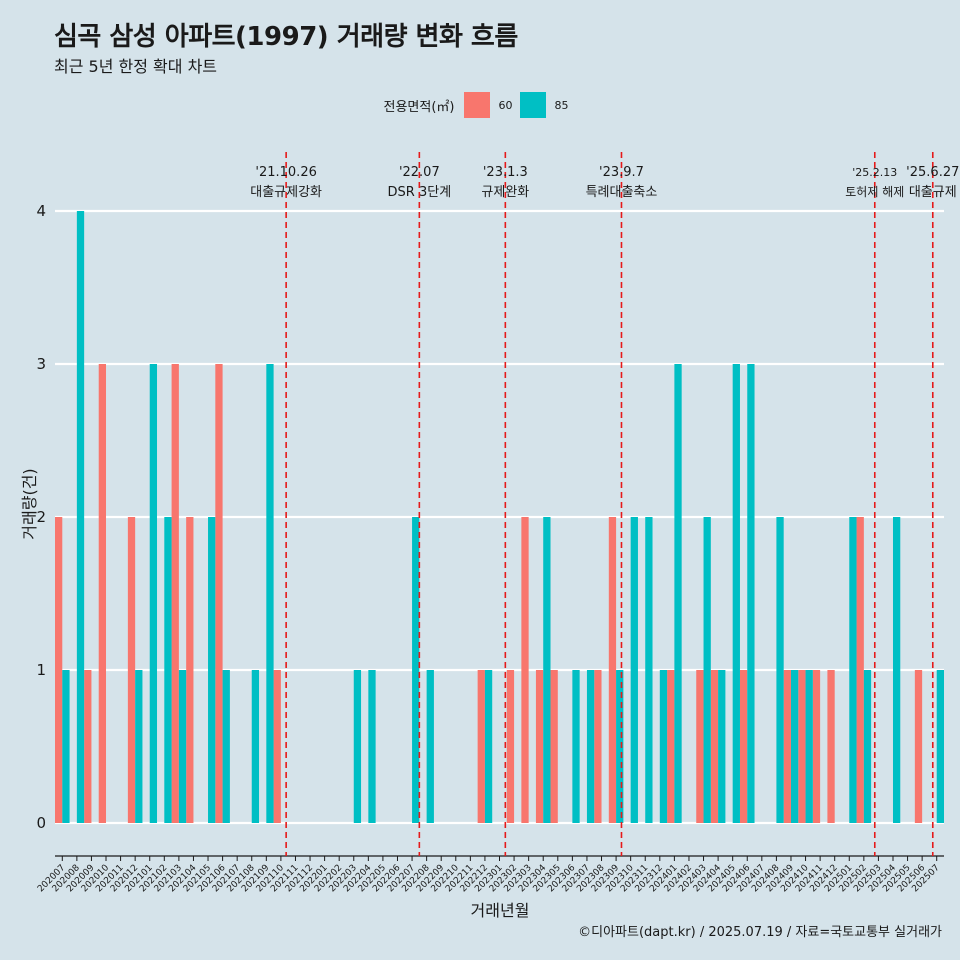 The height and width of the screenshot is (960, 960). What do you see at coordinates (505, 172) in the screenshot?
I see `event-date-2: '23.1.3` at bounding box center [505, 172].